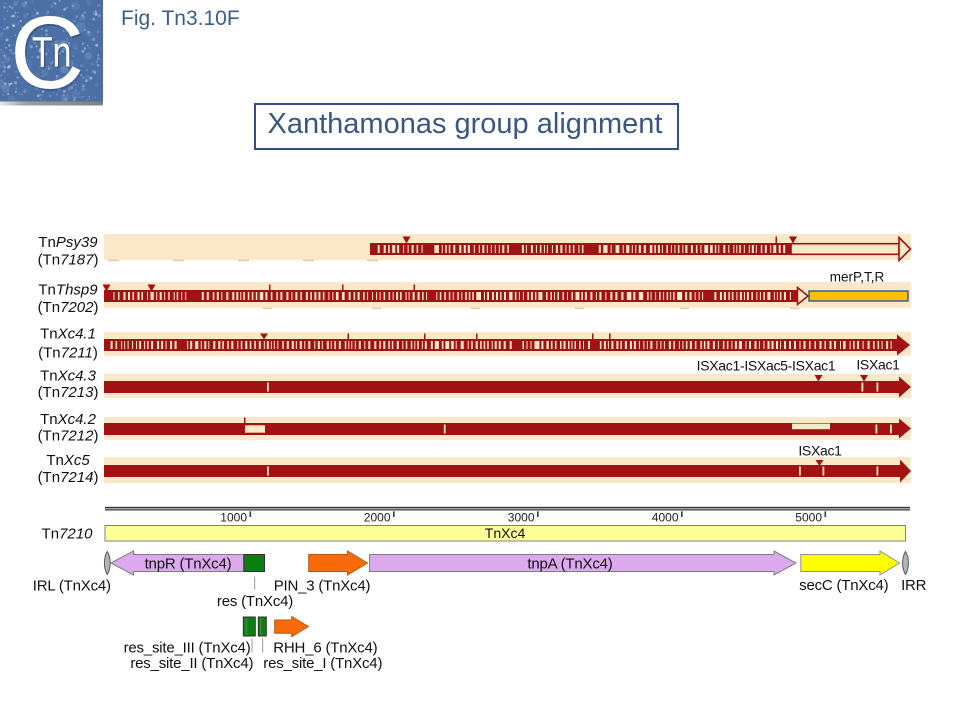 This screenshot has height=720, width=960. What do you see at coordinates (68, 353) in the screenshot?
I see `svg-text: (Tn7211)` at bounding box center [68, 353].